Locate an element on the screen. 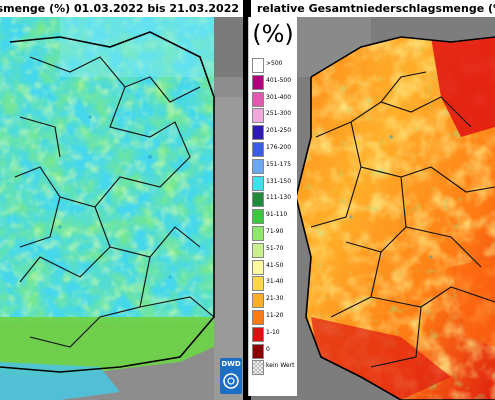  legend-label: 401-500 is located at coordinates (279, 80).